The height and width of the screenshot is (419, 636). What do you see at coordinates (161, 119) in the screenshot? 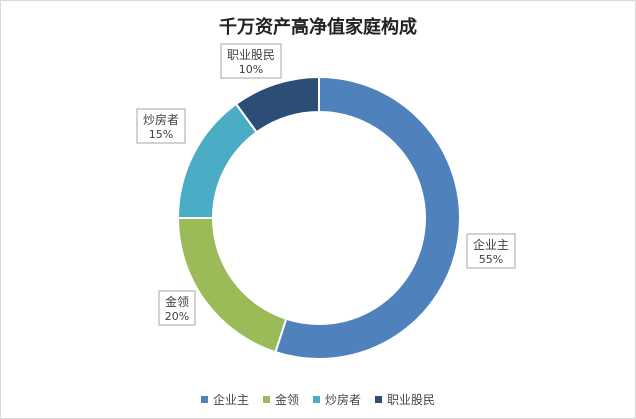
I see `data-label-category: 炒房者` at bounding box center [161, 119].